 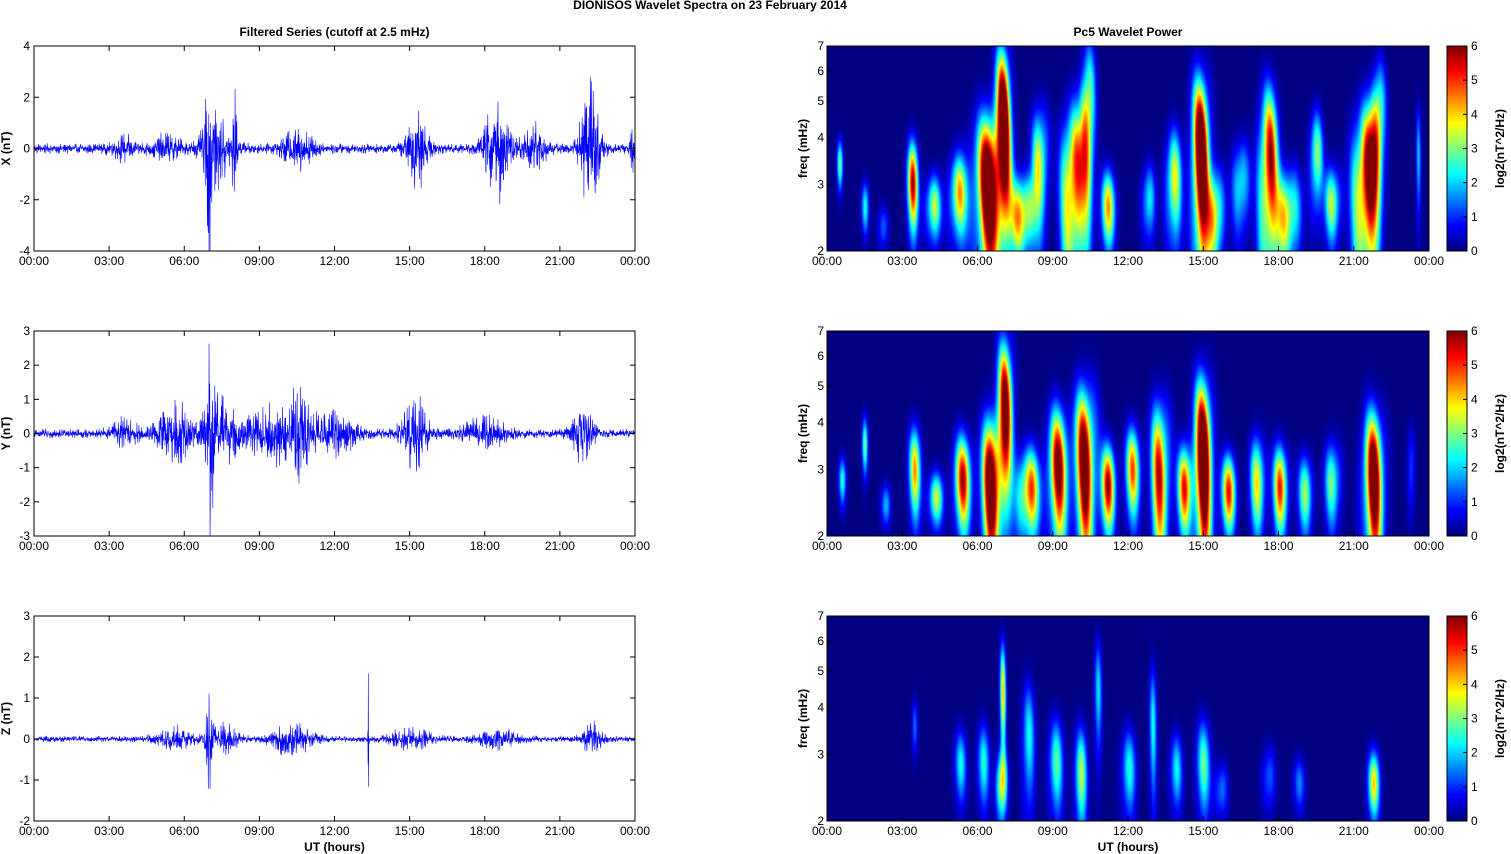 I want to click on line-0-ytick-label: 0, so click(x=26, y=149).